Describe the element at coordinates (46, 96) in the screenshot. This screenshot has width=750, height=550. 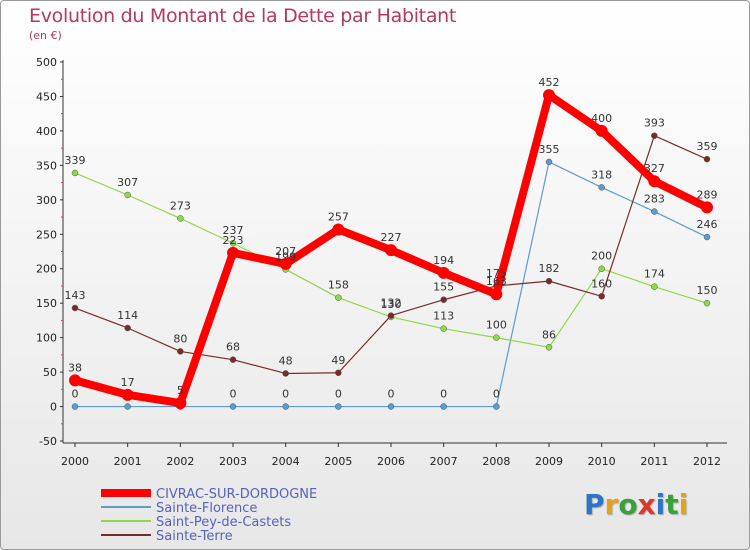
I see `y-tick-label: 450` at that location.